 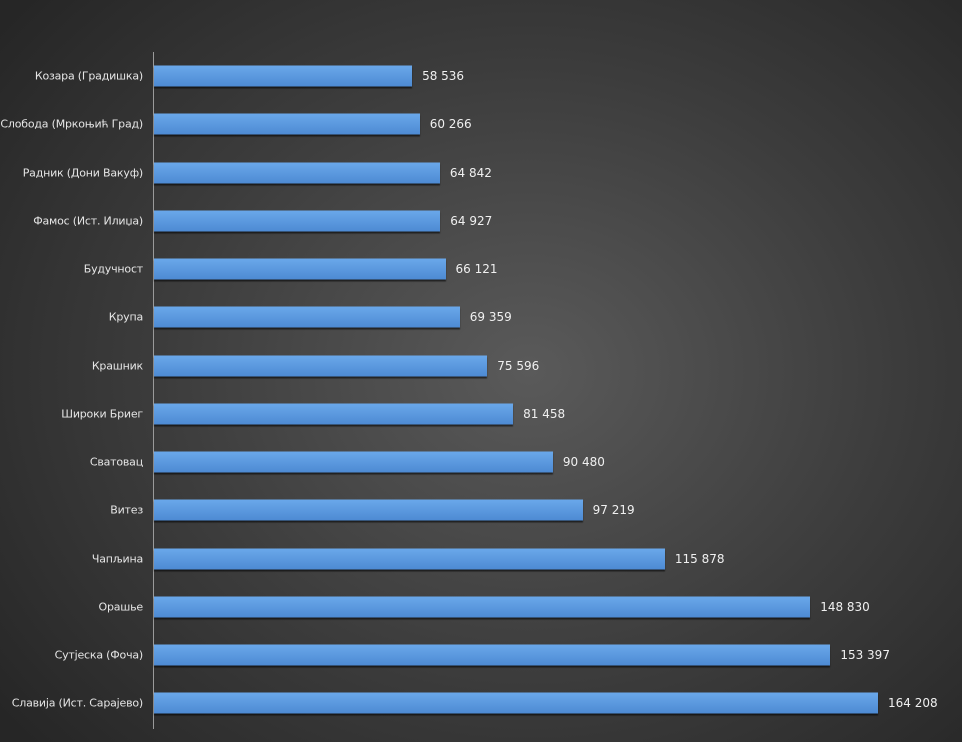 What do you see at coordinates (126, 510) in the screenshot?
I see `category-label: Витез` at bounding box center [126, 510].